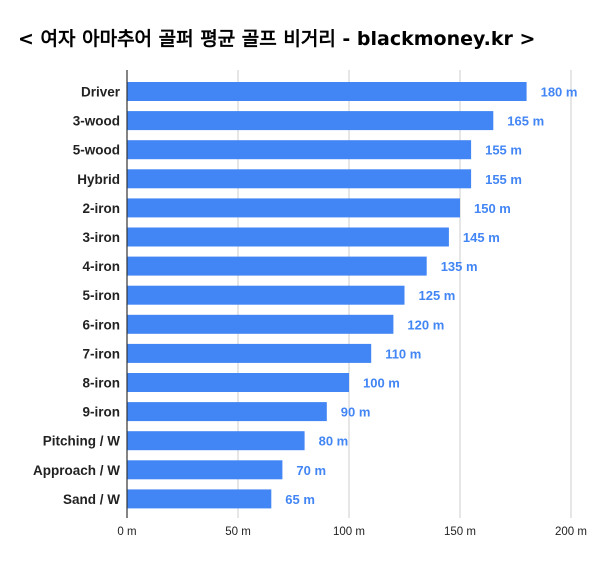 The height and width of the screenshot is (567, 600). I want to click on value-label-1: 180 m, so click(559, 92).